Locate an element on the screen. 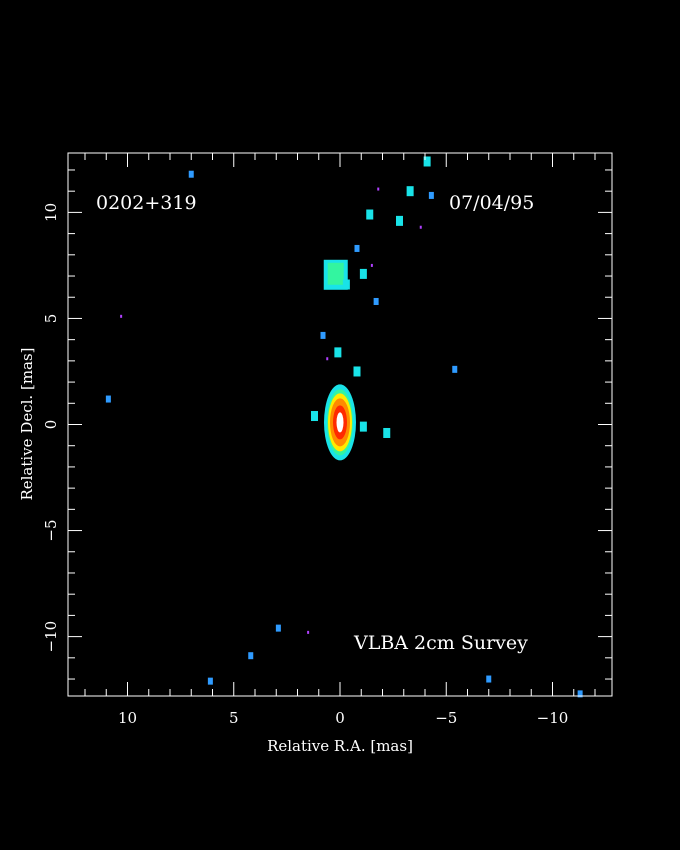 The image size is (680, 850). jet-component-inner is located at coordinates (335, 273).